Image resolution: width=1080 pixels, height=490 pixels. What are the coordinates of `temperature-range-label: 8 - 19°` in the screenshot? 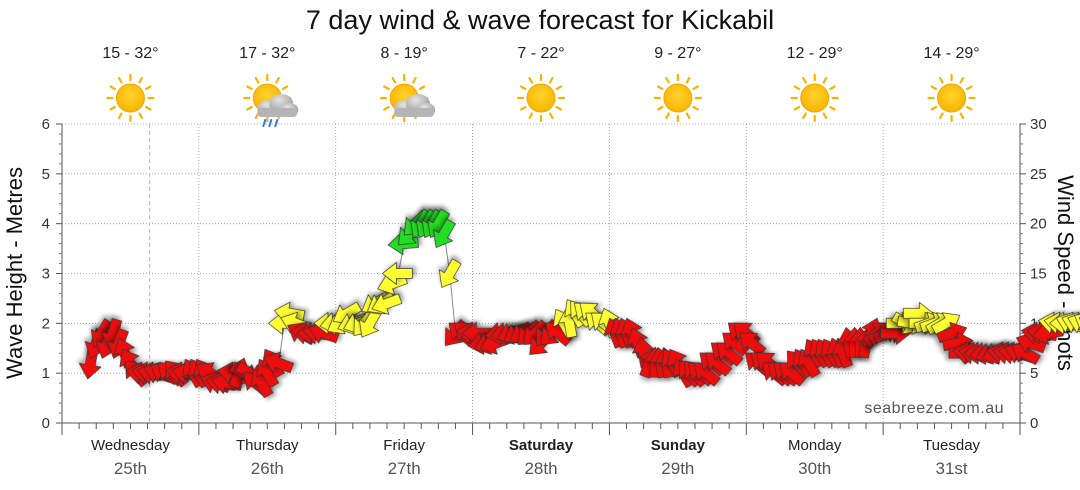 It's located at (403, 53).